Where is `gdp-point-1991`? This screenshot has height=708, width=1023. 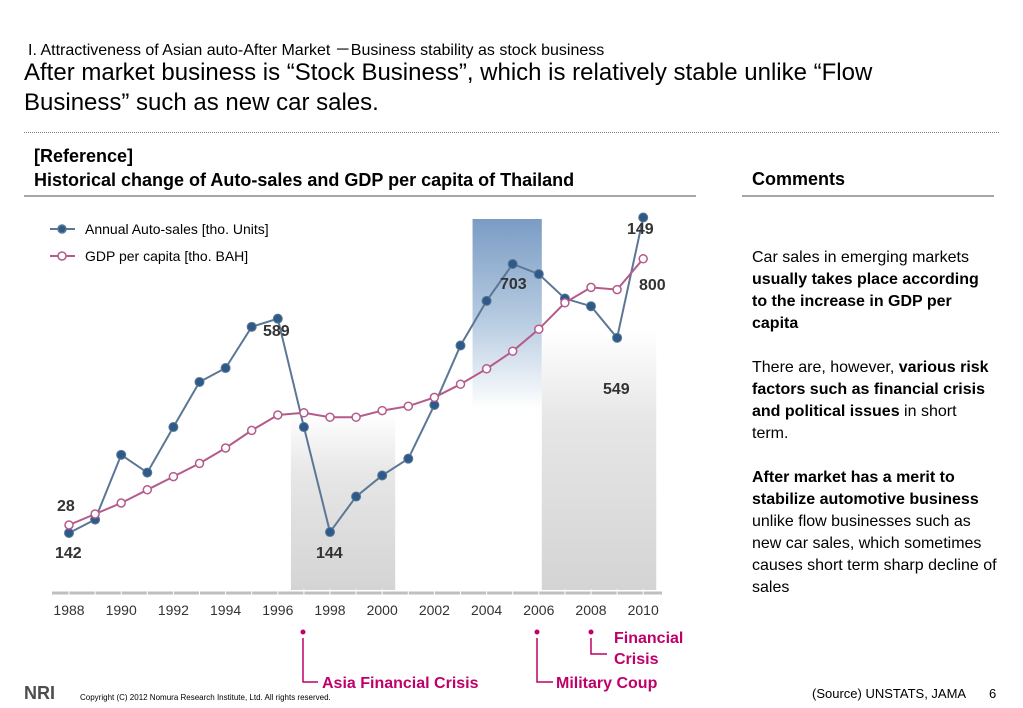
gdp-point-1991 is located at coordinates (147, 490).